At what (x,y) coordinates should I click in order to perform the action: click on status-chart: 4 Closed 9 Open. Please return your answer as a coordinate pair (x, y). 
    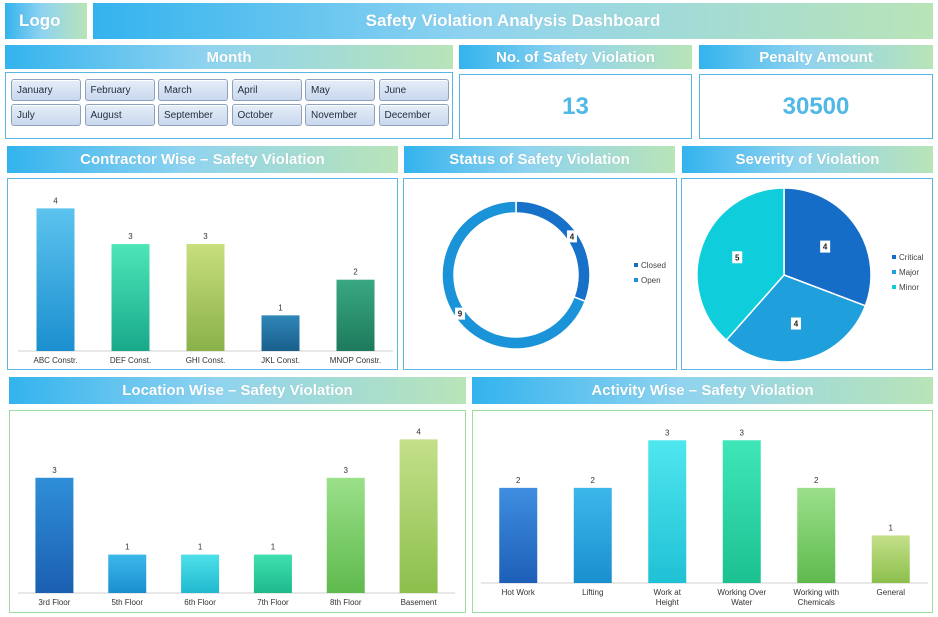
    Looking at the image, I should click on (553, 275).